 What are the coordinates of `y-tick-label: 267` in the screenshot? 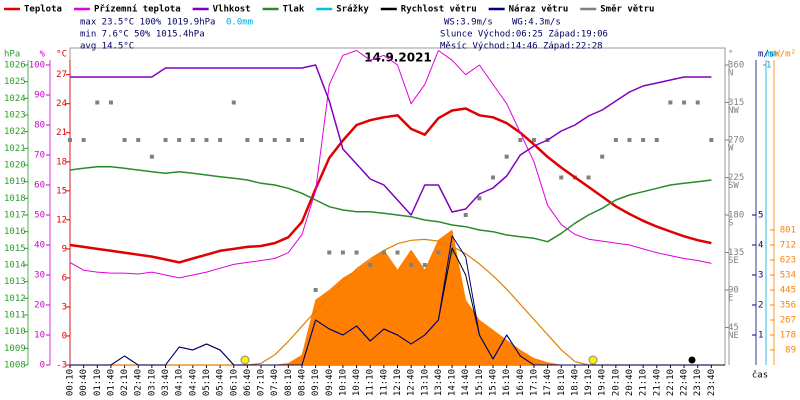 It's located at (788, 321).